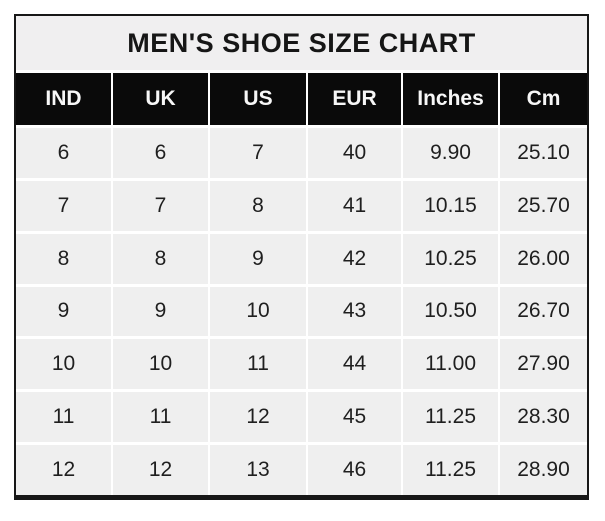 This screenshot has height=521, width=605. I want to click on table-cell: 44, so click(354, 364).